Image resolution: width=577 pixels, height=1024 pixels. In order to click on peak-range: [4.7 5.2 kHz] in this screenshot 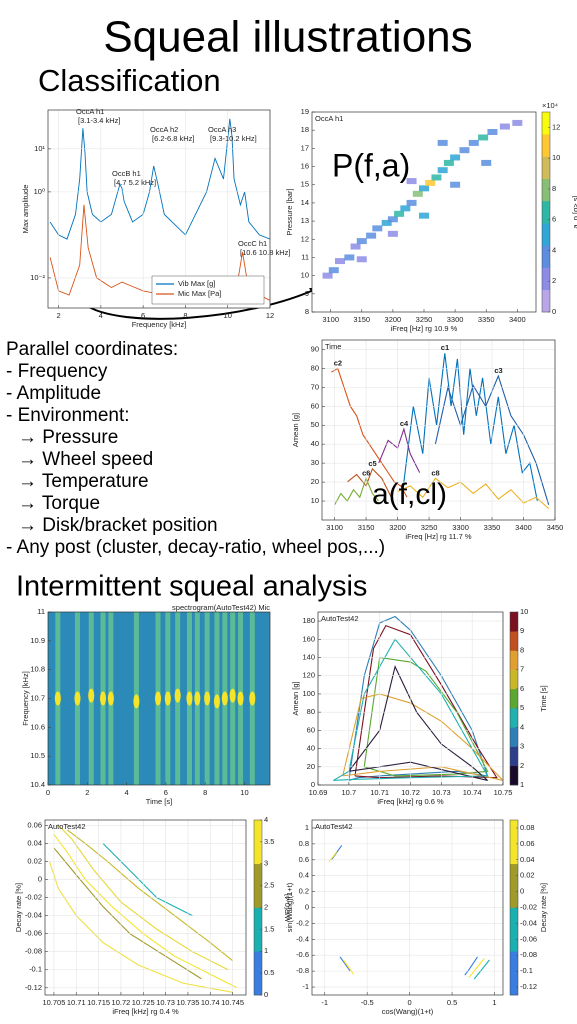, I will do `click(135, 182)`.